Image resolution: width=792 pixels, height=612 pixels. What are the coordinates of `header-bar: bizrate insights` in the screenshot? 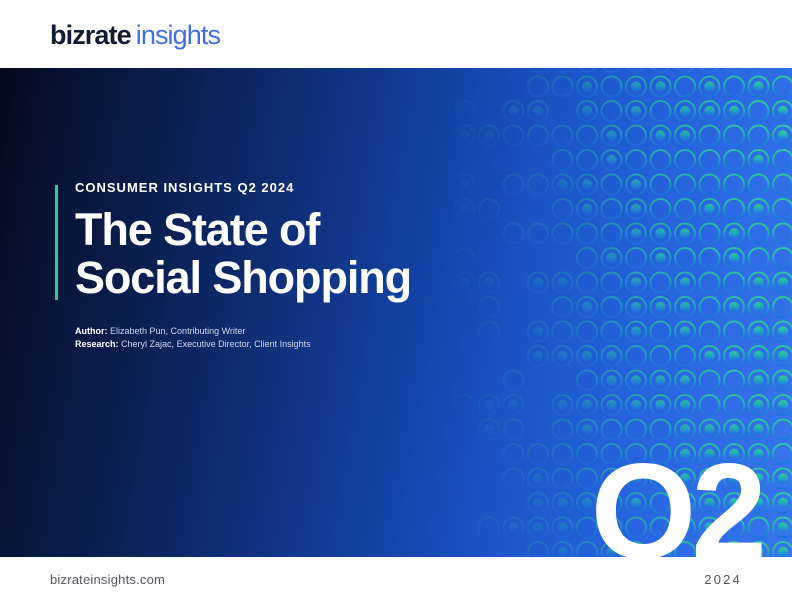 It's located at (396, 34).